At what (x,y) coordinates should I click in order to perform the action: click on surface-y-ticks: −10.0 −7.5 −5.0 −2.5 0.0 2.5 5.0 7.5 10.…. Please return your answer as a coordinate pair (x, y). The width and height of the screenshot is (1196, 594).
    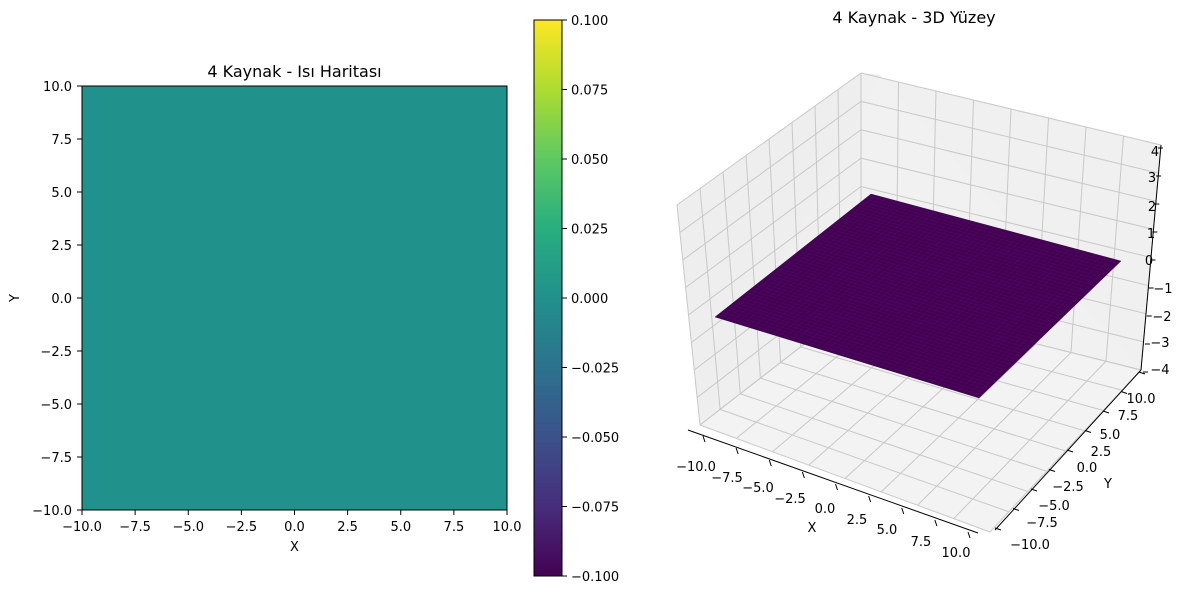
    Looking at the image, I should click on (1082, 472).